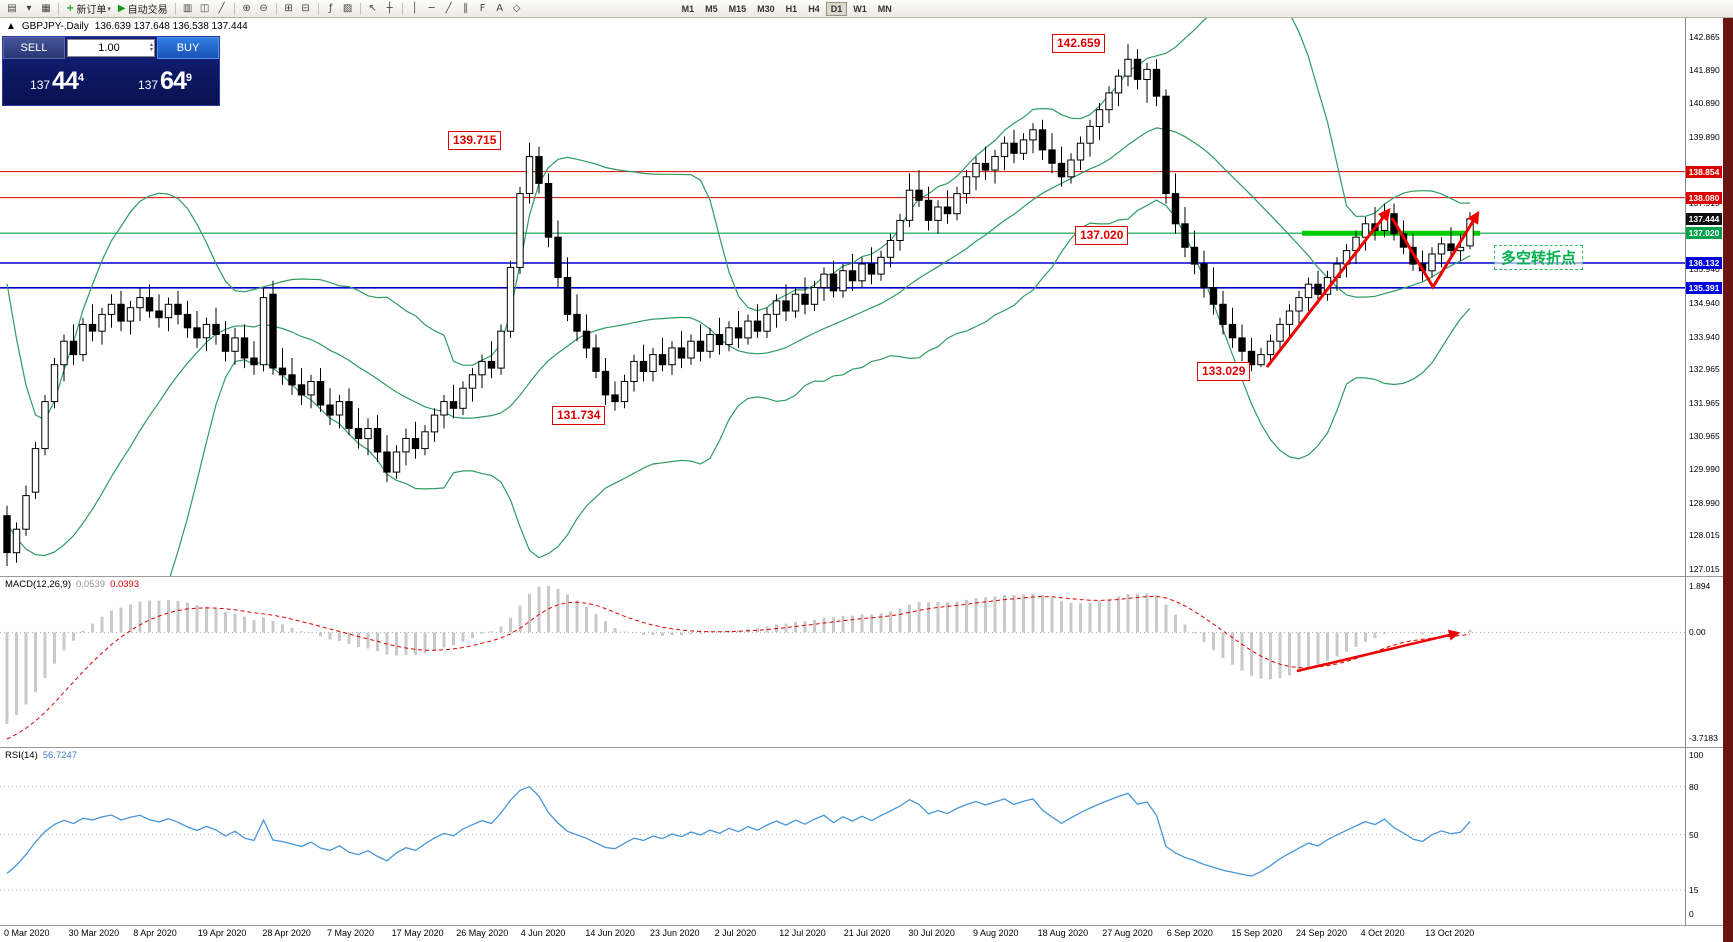 The height and width of the screenshot is (942, 1733). I want to click on volume-field: ▴▾, so click(111, 48).